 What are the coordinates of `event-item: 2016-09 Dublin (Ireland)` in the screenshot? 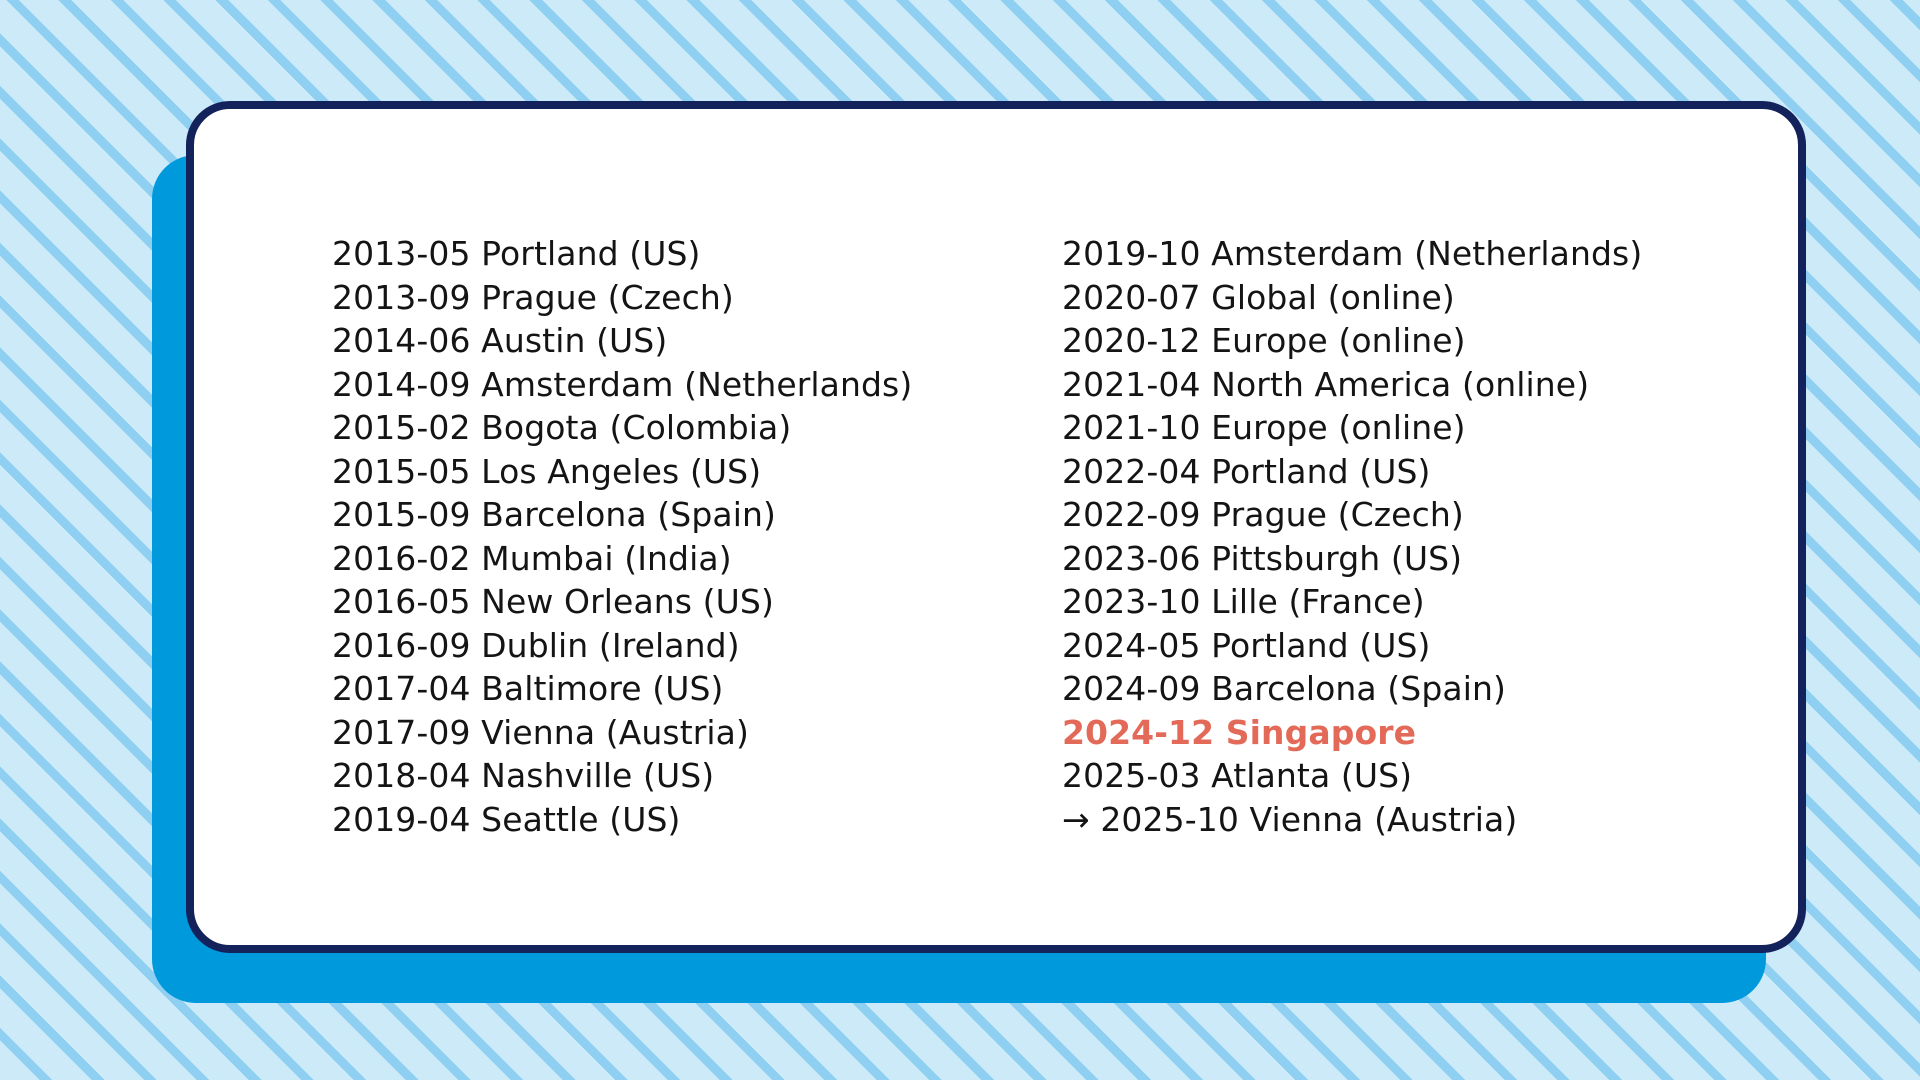 It's located at (536, 645).